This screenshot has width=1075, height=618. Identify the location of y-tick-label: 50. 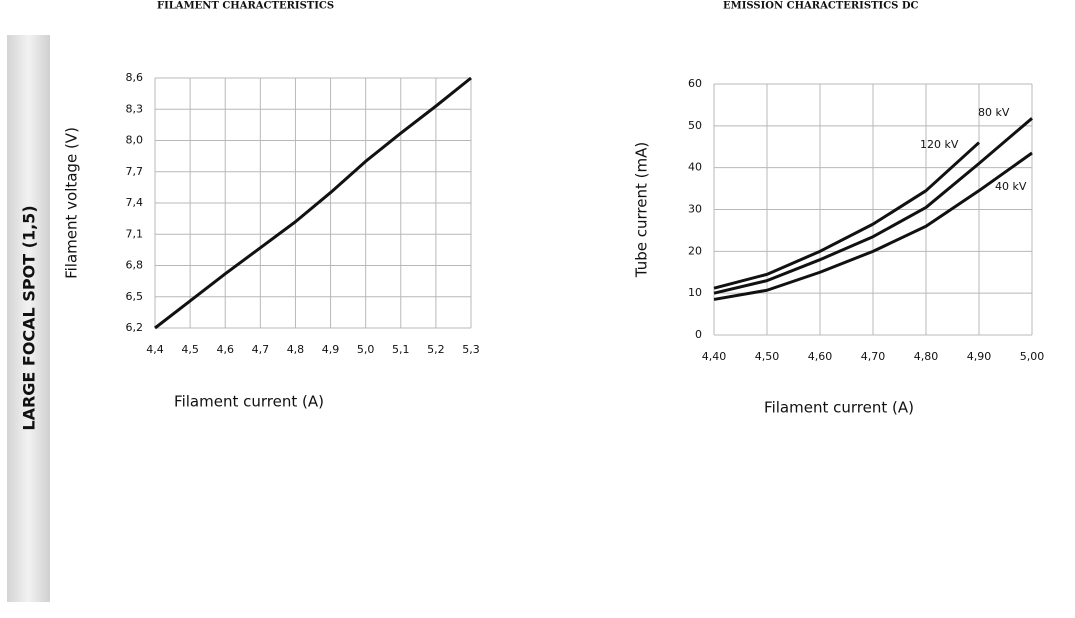
(695, 125).